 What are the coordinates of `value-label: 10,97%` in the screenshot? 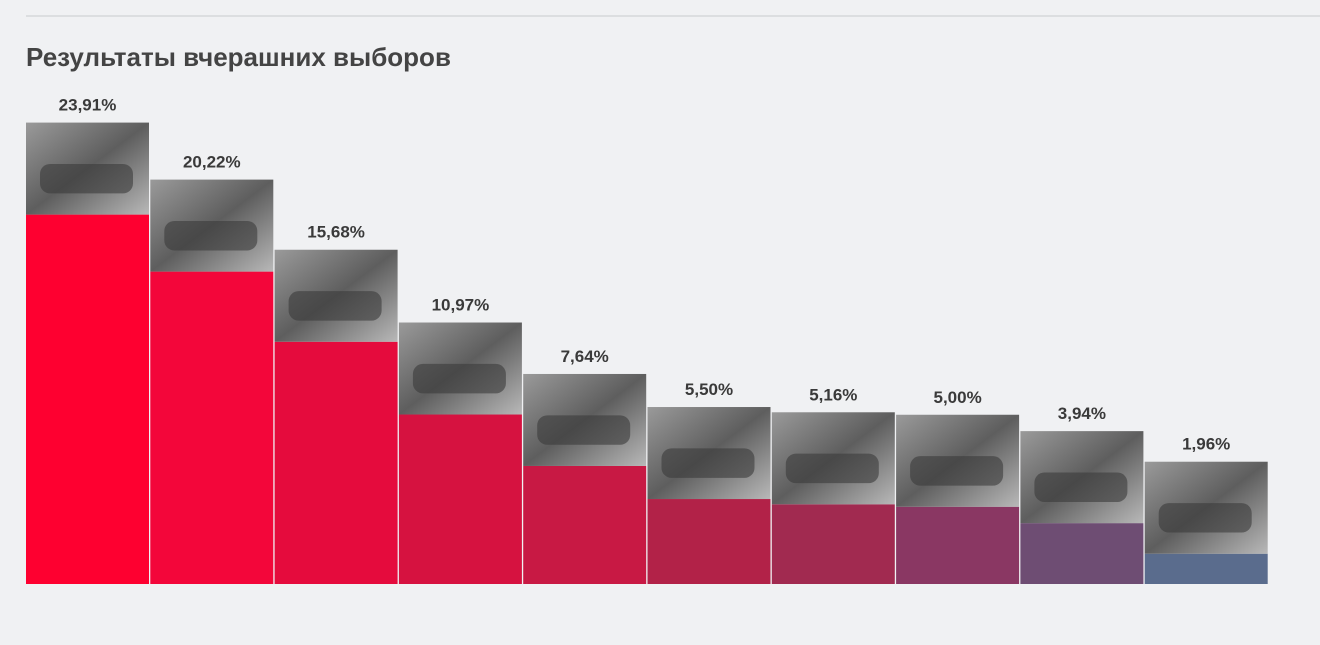 It's located at (461, 305).